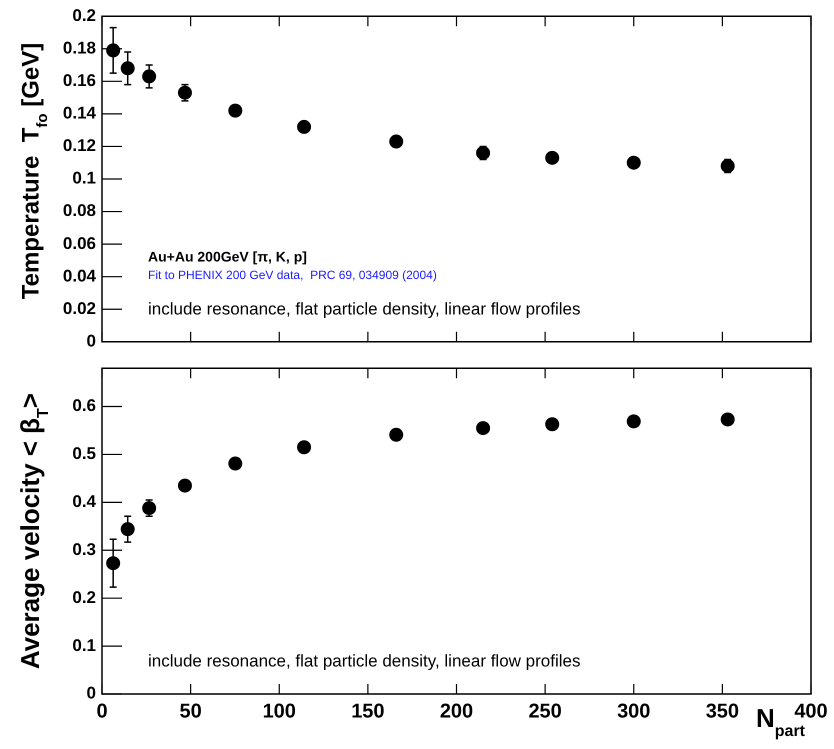 The height and width of the screenshot is (749, 834). I want to click on x-tick-label: 400, so click(811, 711).